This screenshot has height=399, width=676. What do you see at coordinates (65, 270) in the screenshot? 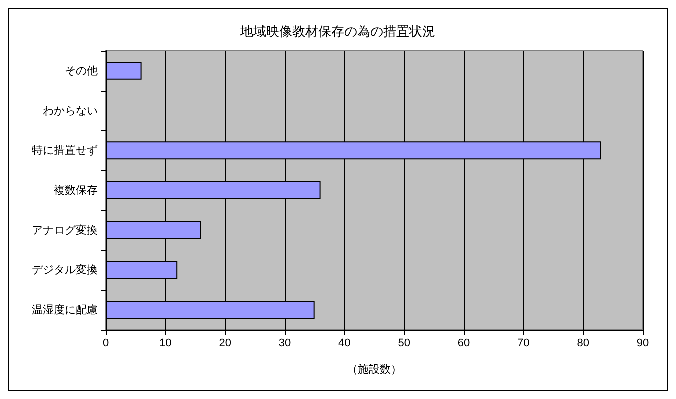
I see `y-tick-label: デジタル変換` at bounding box center [65, 270].